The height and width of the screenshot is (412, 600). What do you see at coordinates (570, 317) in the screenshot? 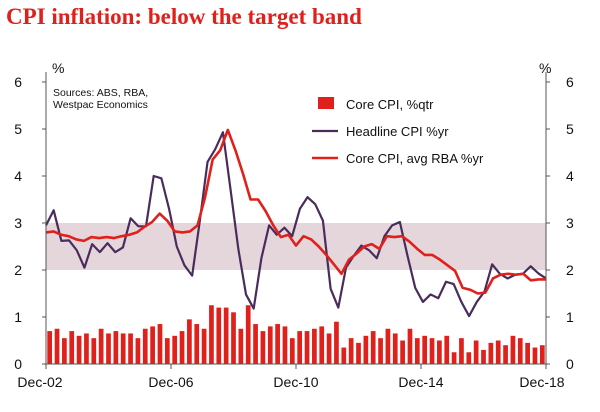
I see `y-tick-label-right: 1` at bounding box center [570, 317].